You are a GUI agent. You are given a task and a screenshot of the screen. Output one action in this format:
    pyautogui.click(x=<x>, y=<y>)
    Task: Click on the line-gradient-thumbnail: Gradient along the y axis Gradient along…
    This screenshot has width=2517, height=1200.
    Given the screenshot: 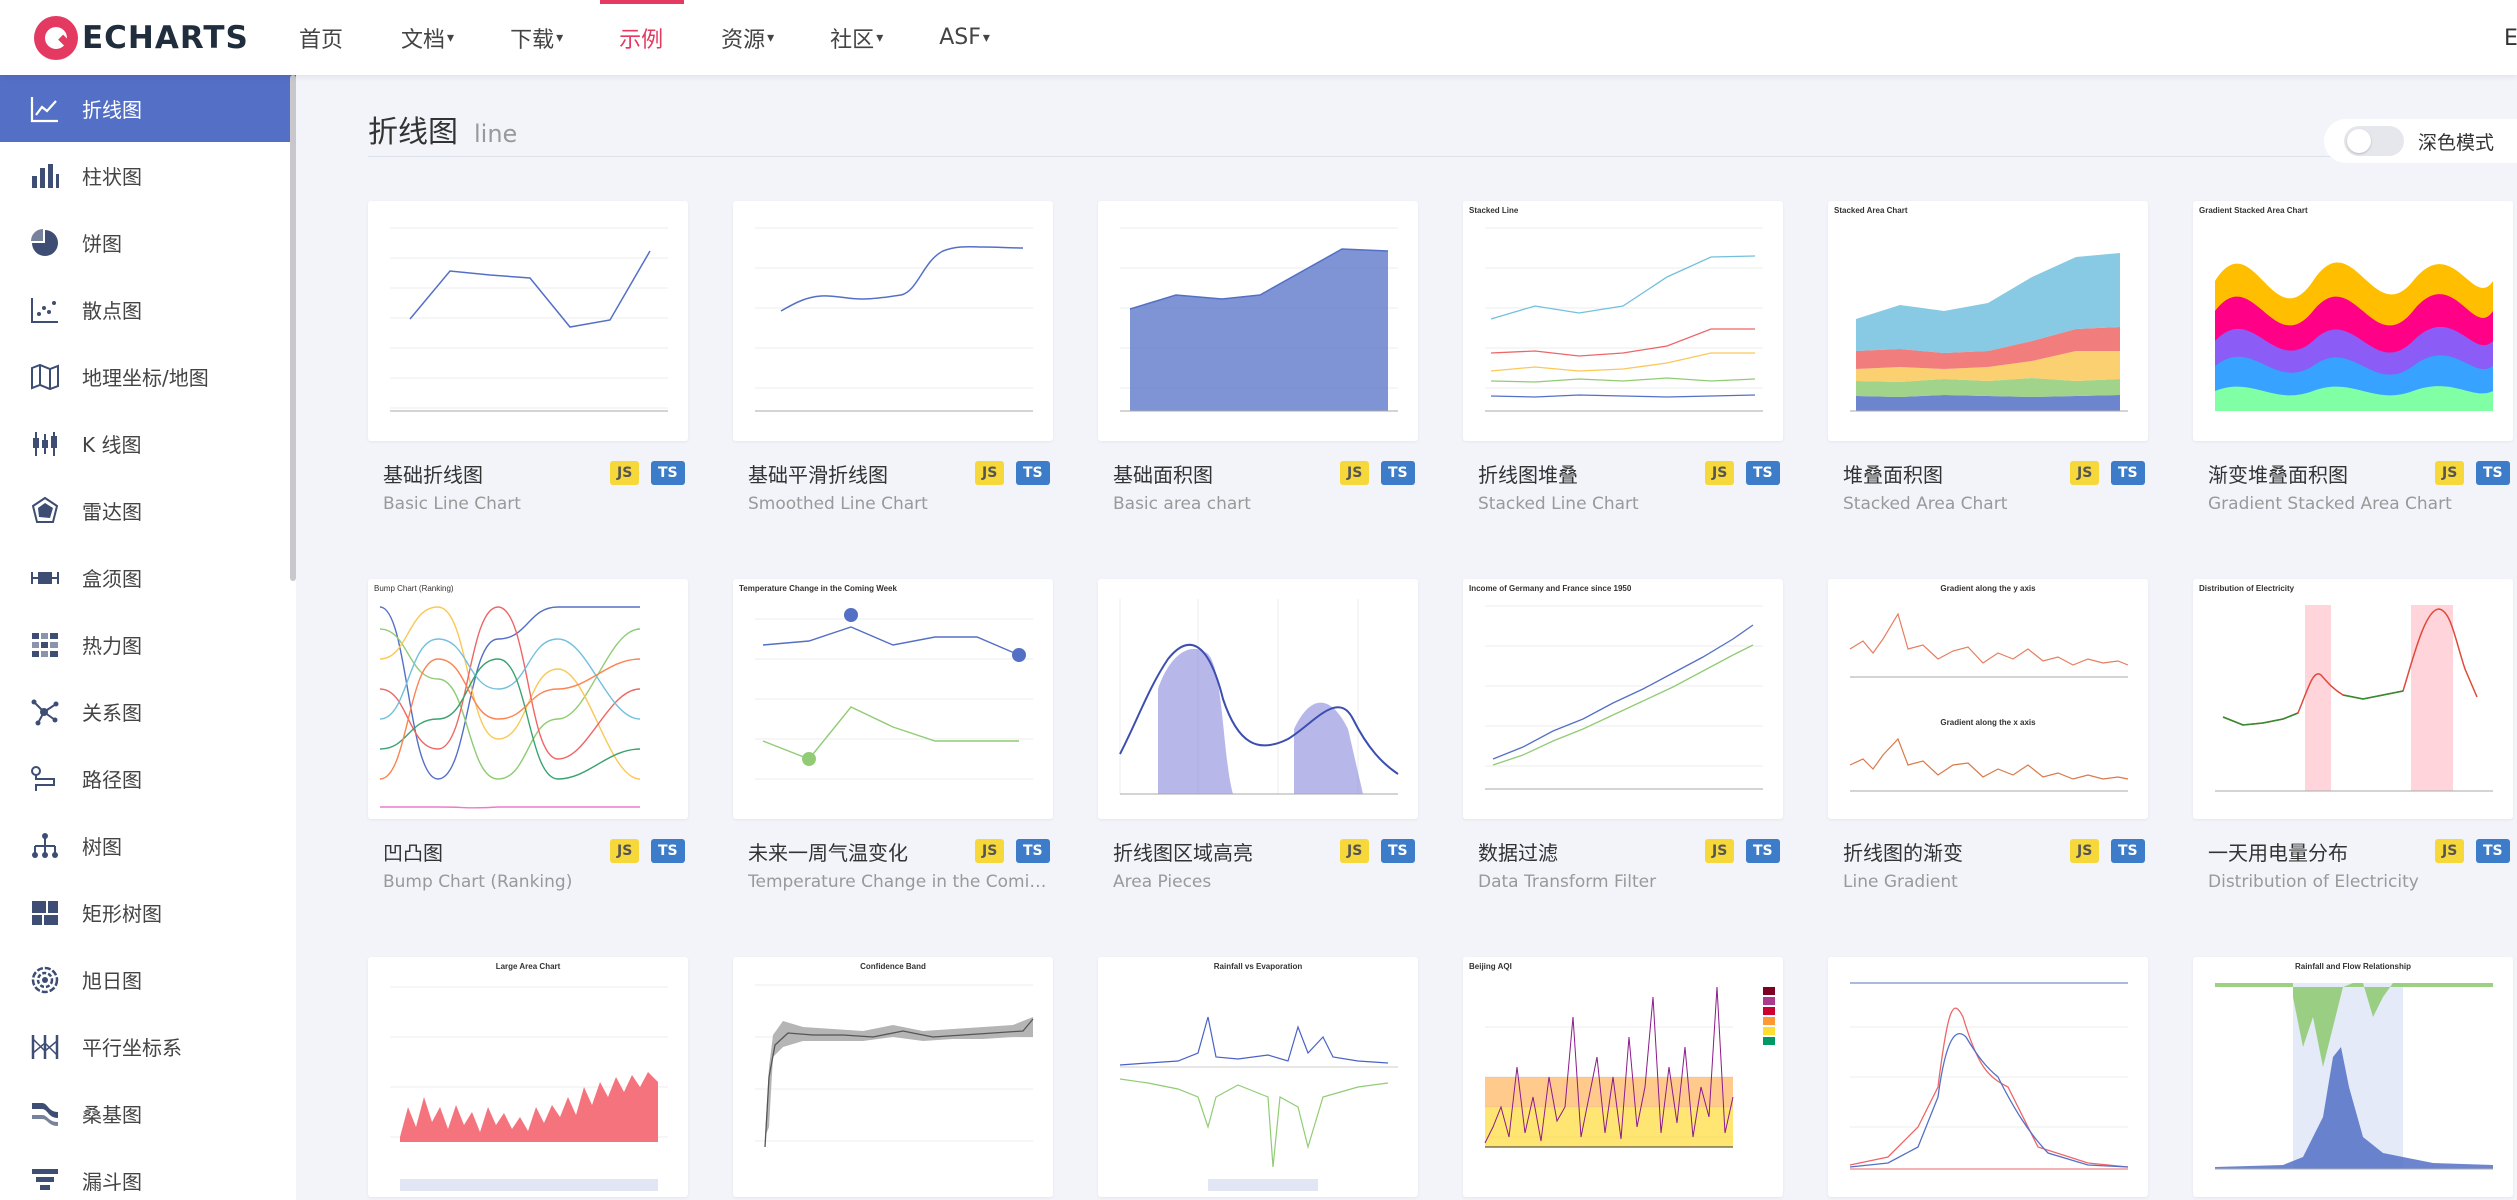 What is the action you would take?
    pyautogui.click(x=1989, y=688)
    